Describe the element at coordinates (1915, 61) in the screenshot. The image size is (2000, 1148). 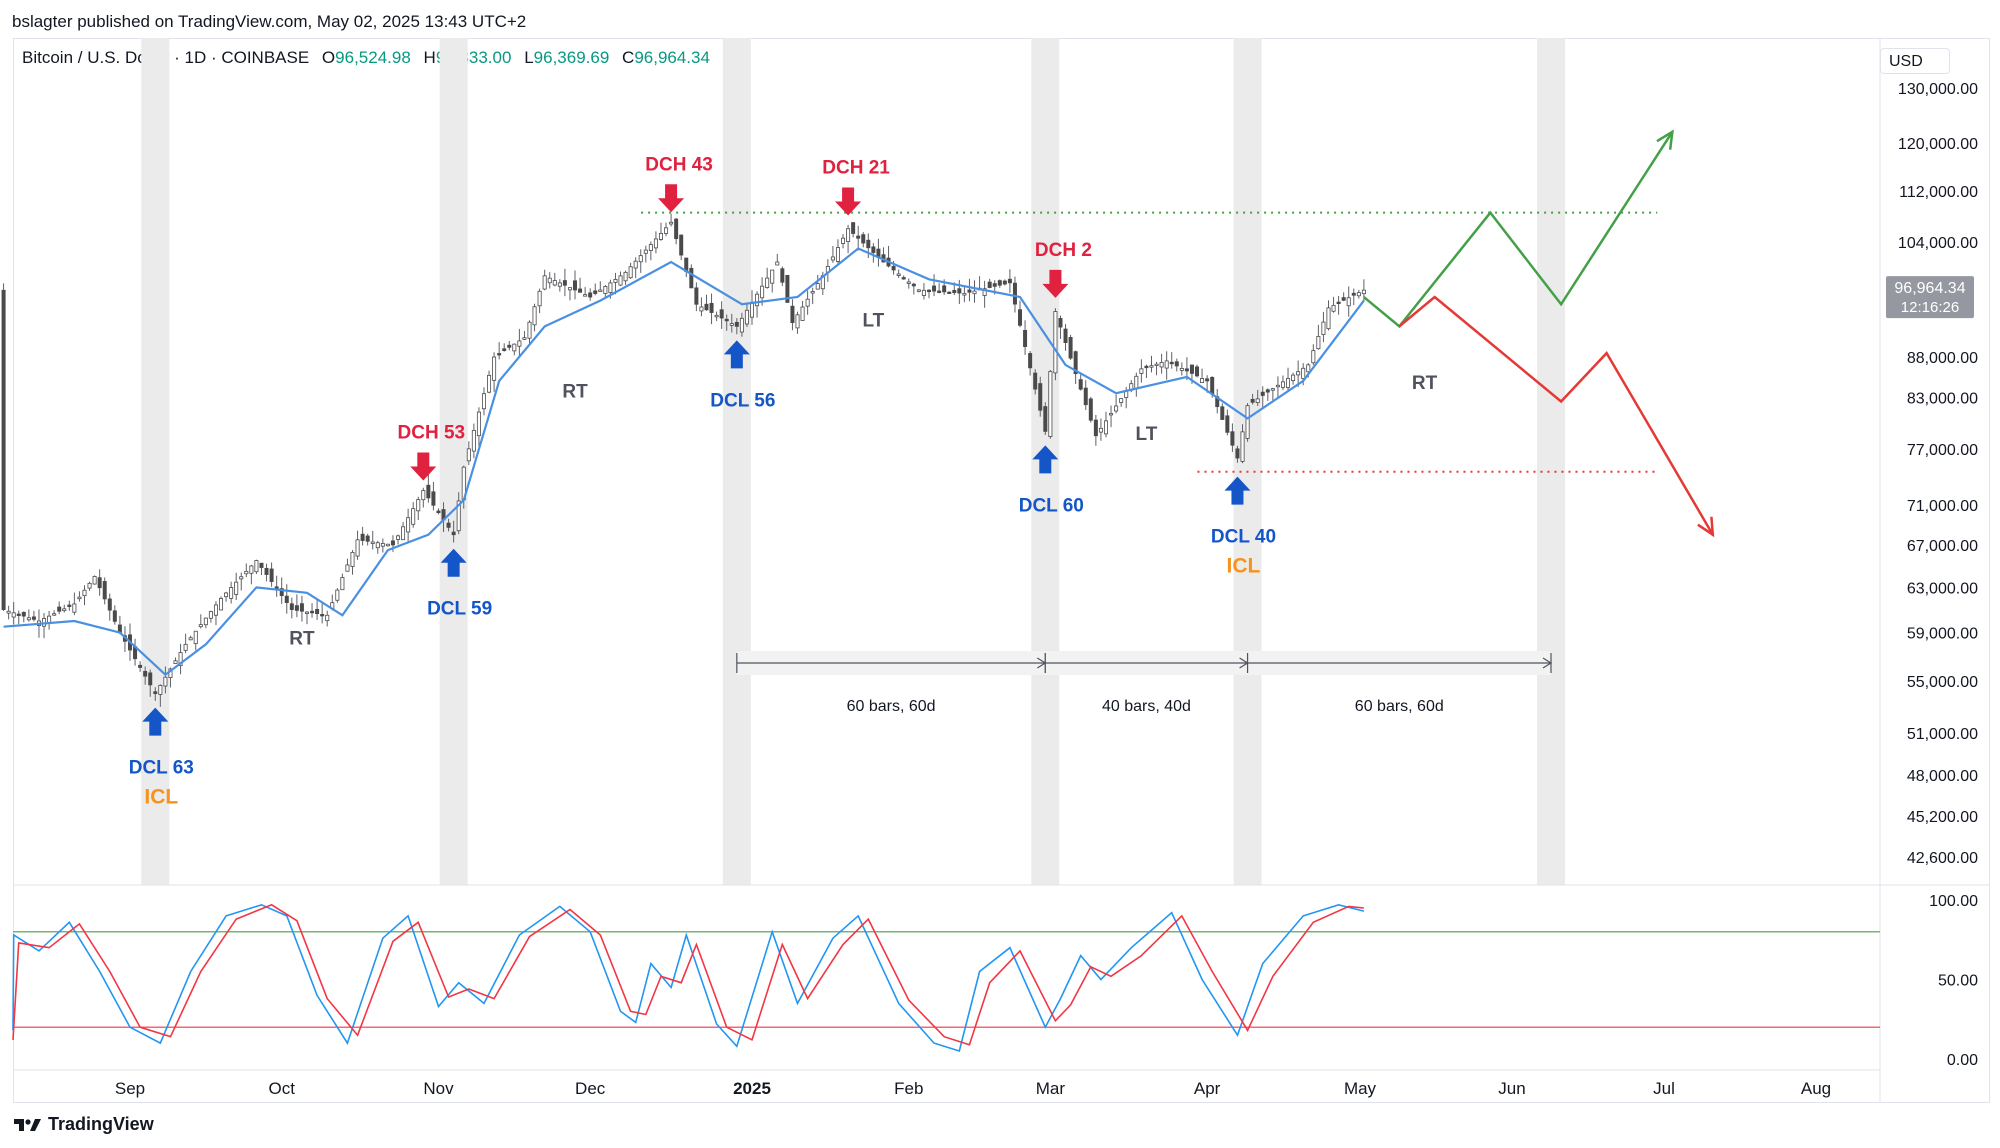
I see `currency-selector: USD` at that location.